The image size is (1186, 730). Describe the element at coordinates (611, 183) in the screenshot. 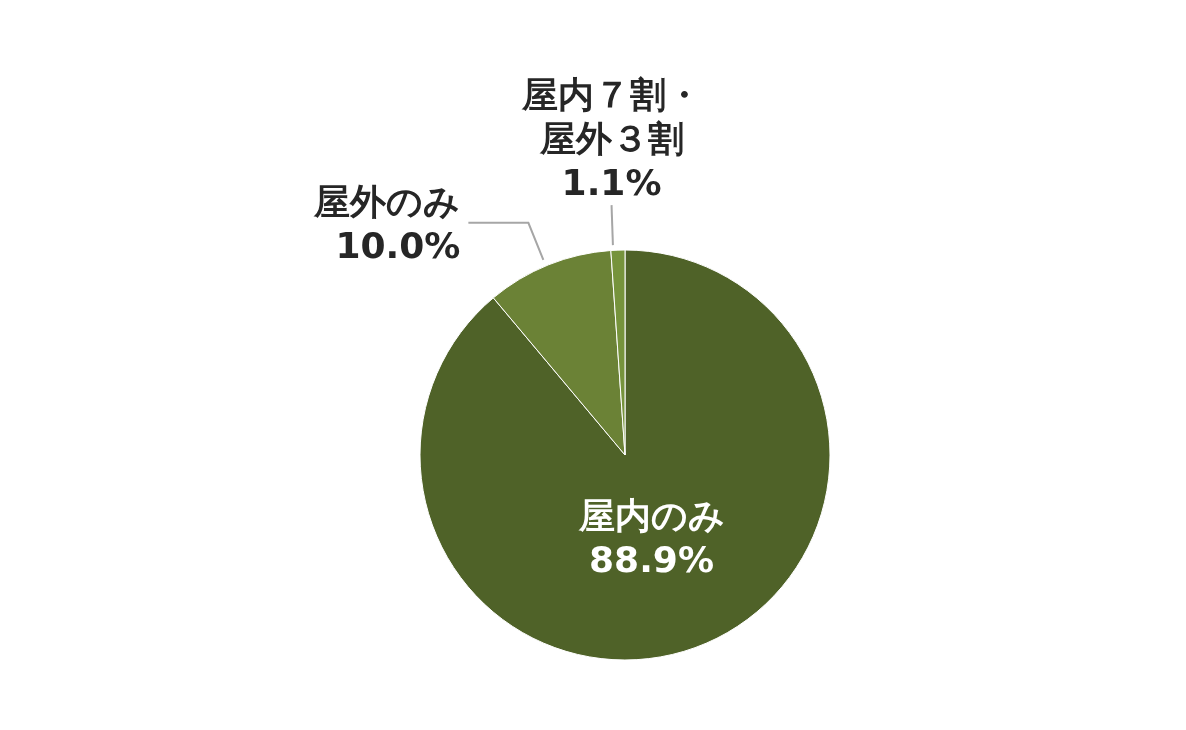

I see `data-label: 1.1%` at that location.